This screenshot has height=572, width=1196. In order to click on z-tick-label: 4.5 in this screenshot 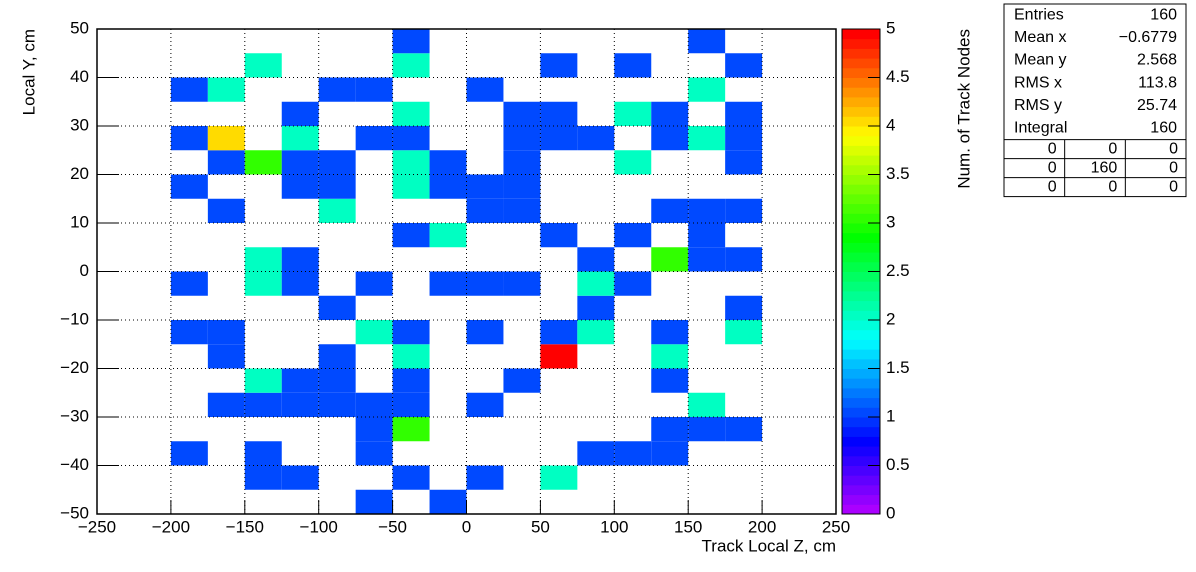, I will do `click(898, 76)`.